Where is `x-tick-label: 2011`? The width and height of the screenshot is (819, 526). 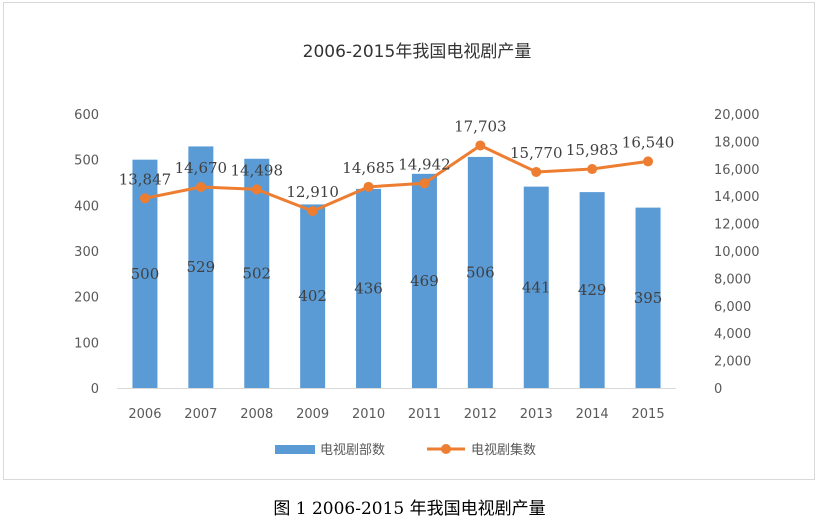 x-tick-label: 2011 is located at coordinates (424, 414).